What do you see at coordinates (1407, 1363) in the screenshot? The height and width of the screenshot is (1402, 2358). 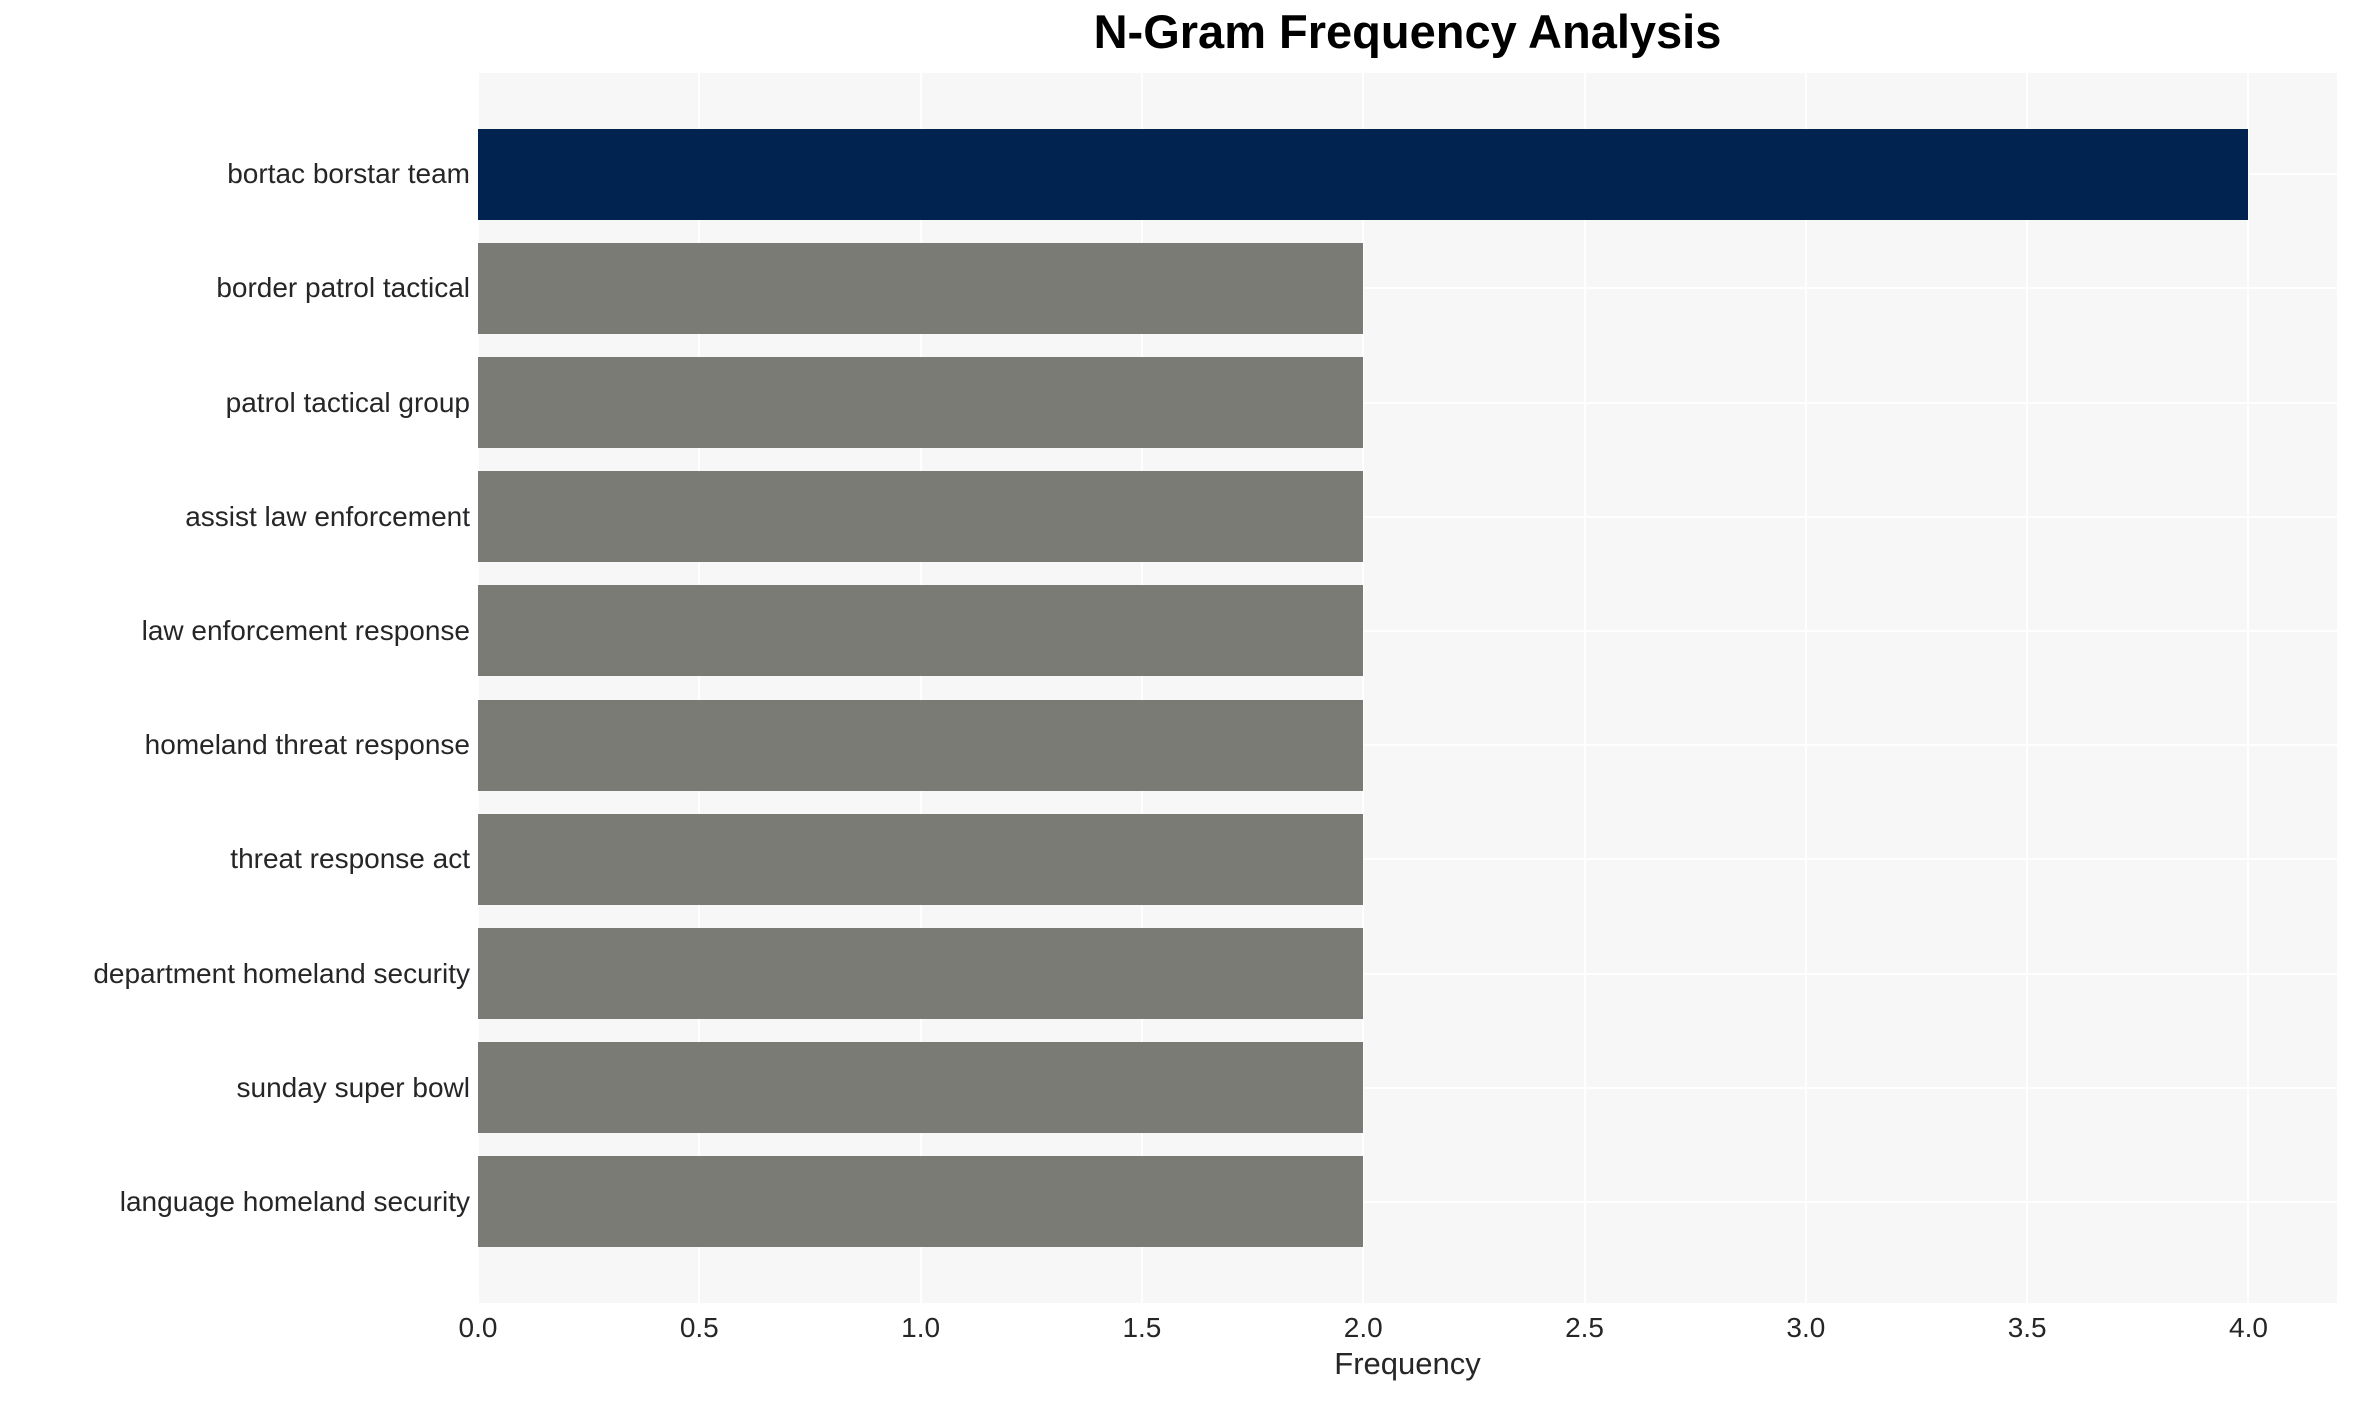 I see `x-axis-title: Frequency` at bounding box center [1407, 1363].